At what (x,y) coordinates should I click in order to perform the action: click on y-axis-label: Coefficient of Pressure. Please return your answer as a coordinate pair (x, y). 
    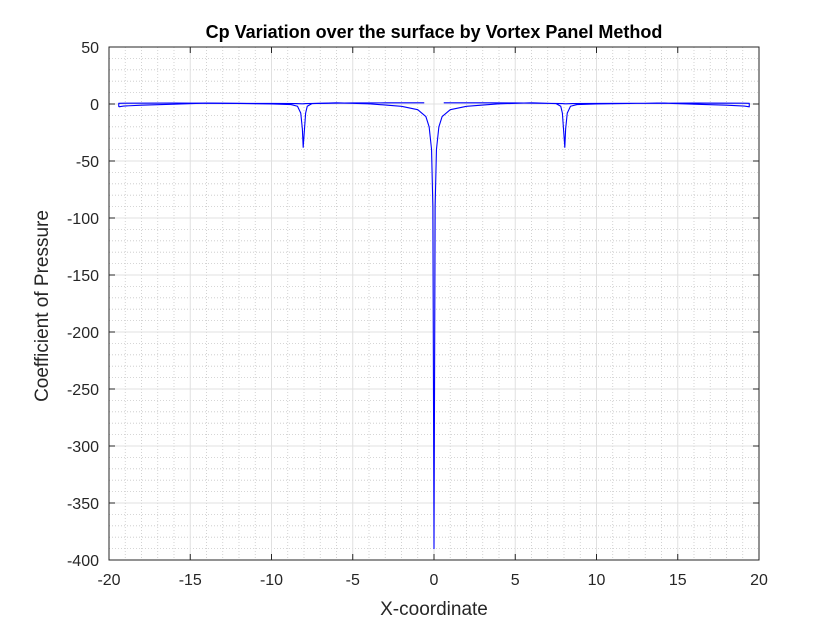
    Looking at the image, I should click on (42, 306).